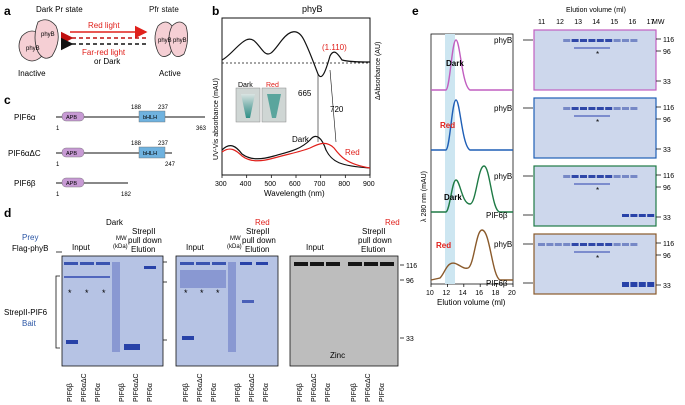 The width and height of the screenshot is (685, 405). I want to click on ylabel-right: ΔAbsorbance (AU), so click(378, 71).